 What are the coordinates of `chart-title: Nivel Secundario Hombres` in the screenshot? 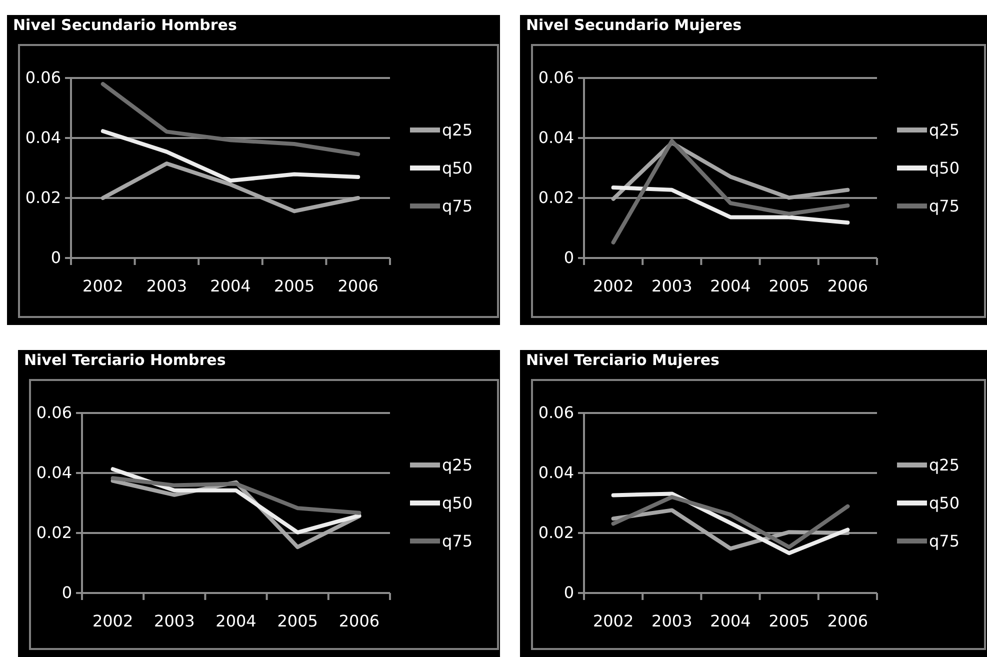 It's located at (125, 25).